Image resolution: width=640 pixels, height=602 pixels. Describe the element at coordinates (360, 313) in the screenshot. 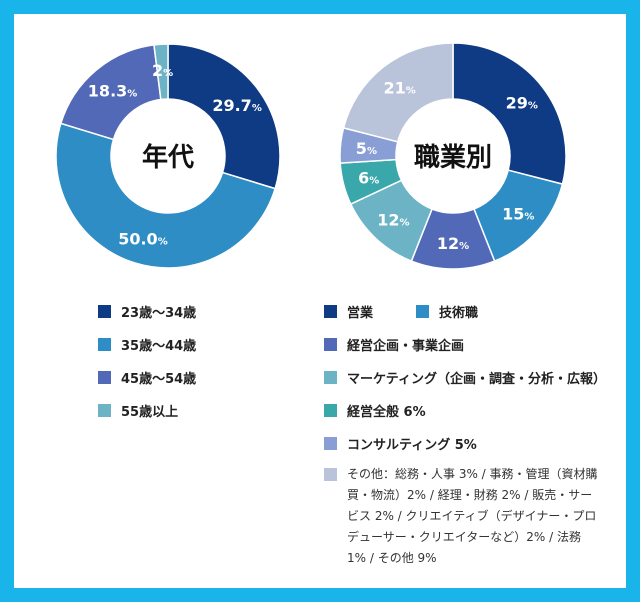

I see `legend-label: 営業` at that location.